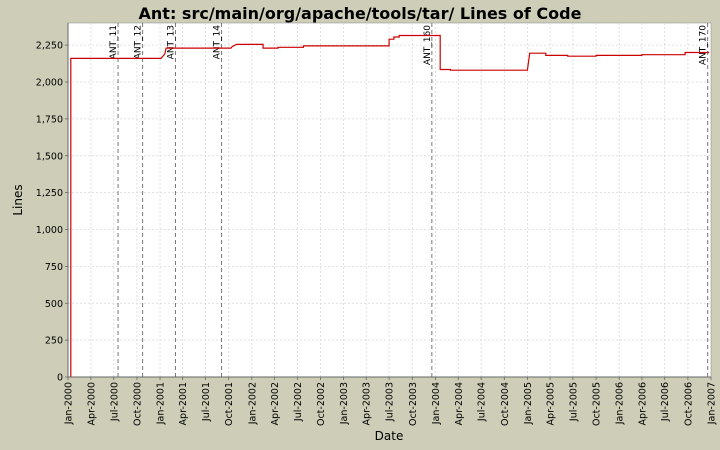 The height and width of the screenshot is (450, 720). I want to click on release-marker-label: ANT_160, so click(428, 45).